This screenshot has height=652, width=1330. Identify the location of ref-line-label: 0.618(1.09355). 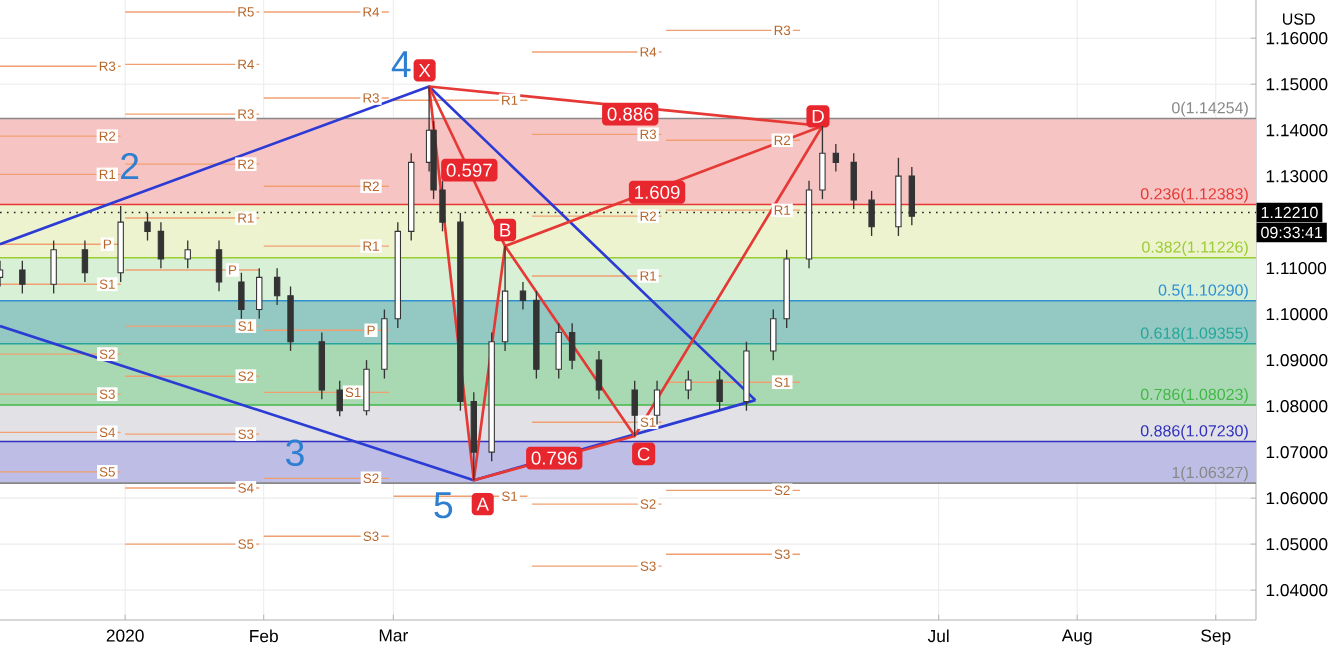
(1194, 334).